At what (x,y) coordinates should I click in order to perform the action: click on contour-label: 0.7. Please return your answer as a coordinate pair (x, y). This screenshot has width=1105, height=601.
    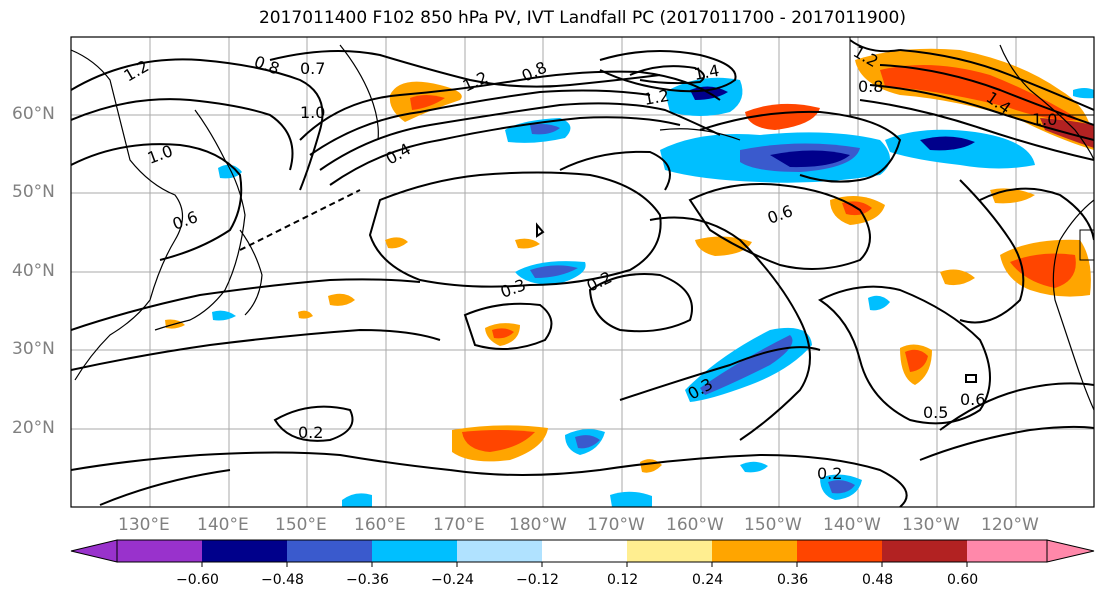
    Looking at the image, I should click on (312, 68).